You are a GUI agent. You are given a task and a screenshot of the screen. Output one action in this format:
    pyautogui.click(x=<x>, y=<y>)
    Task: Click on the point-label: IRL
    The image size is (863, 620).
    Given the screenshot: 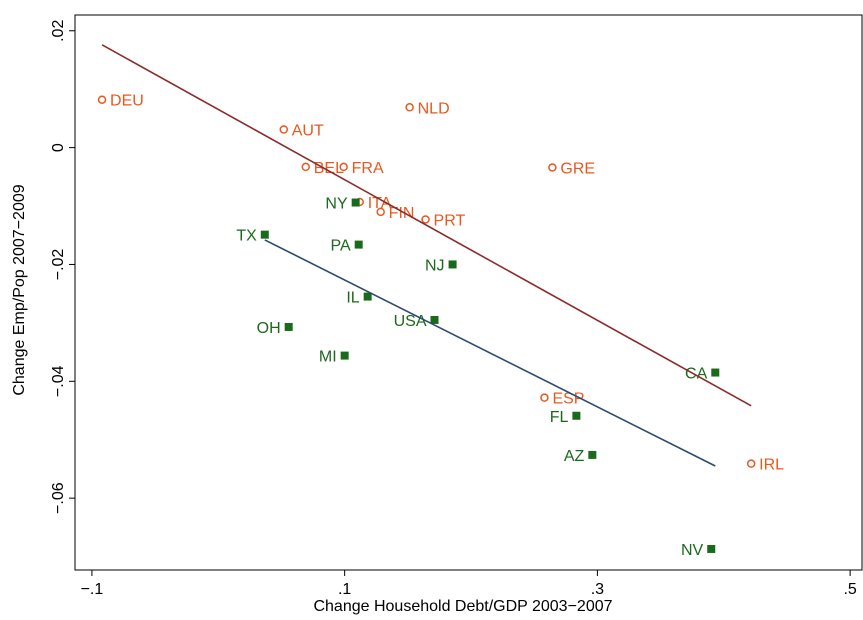 What is the action you would take?
    pyautogui.click(x=771, y=465)
    